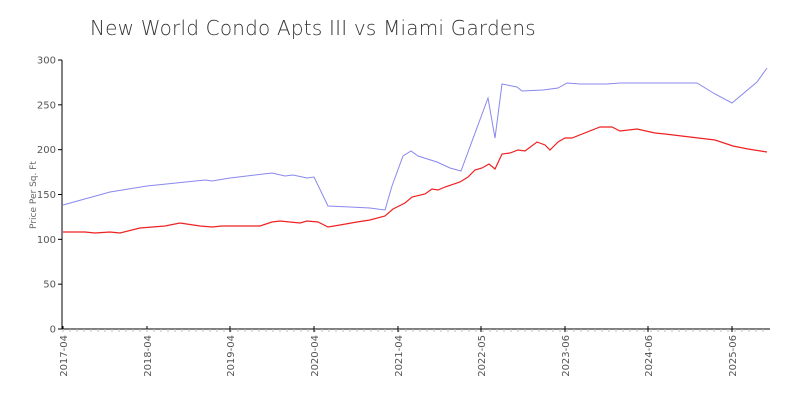  I want to click on y-axis-title: Price Per Sq. Ft, so click(34, 195).